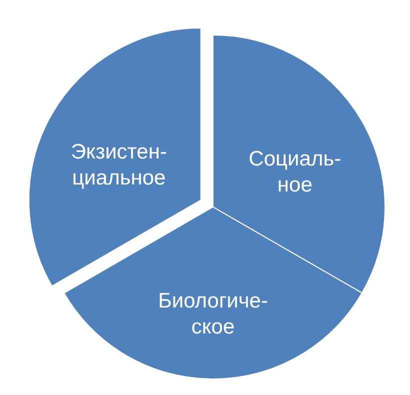 The image size is (410, 395). I want to click on slice-label: Экзистен- циальное, so click(118, 165).